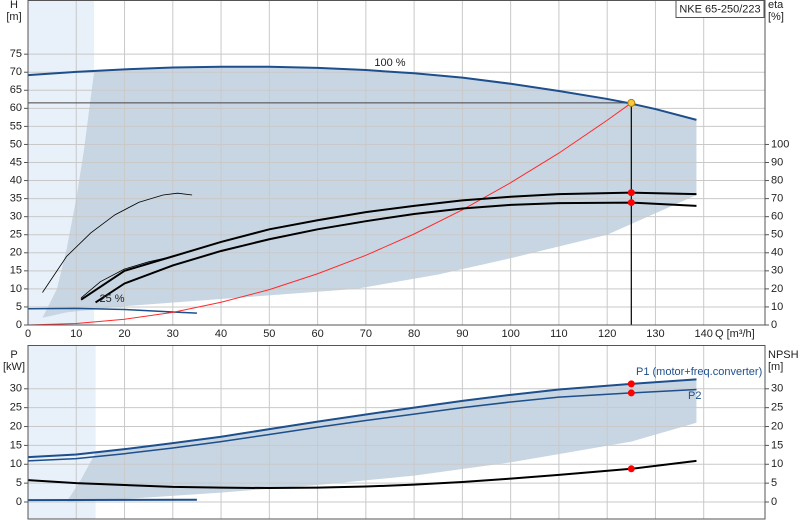  Describe the element at coordinates (76, 334) in the screenshot. I see `x-tick-label: 10` at that location.